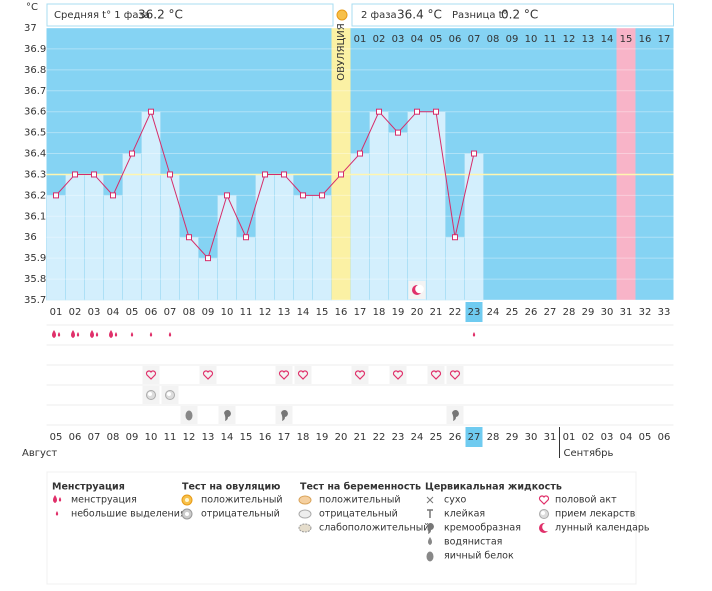 This screenshot has height=591, width=712. Describe the element at coordinates (379, 437) in the screenshot. I see `date: 22` at that location.